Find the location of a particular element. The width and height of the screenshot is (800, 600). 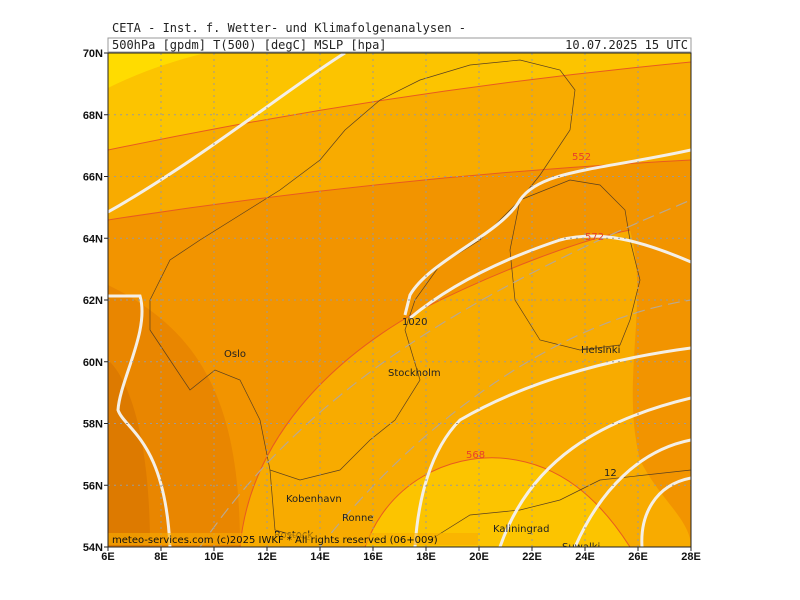

place-label: Oslo is located at coordinates (235, 354).